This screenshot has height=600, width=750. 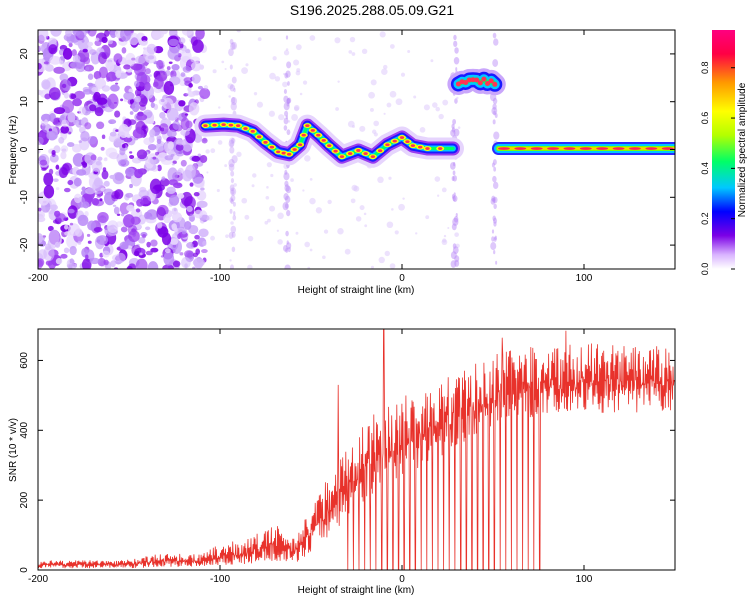 I want to click on y-tick-label: 400, so click(x=24, y=430).